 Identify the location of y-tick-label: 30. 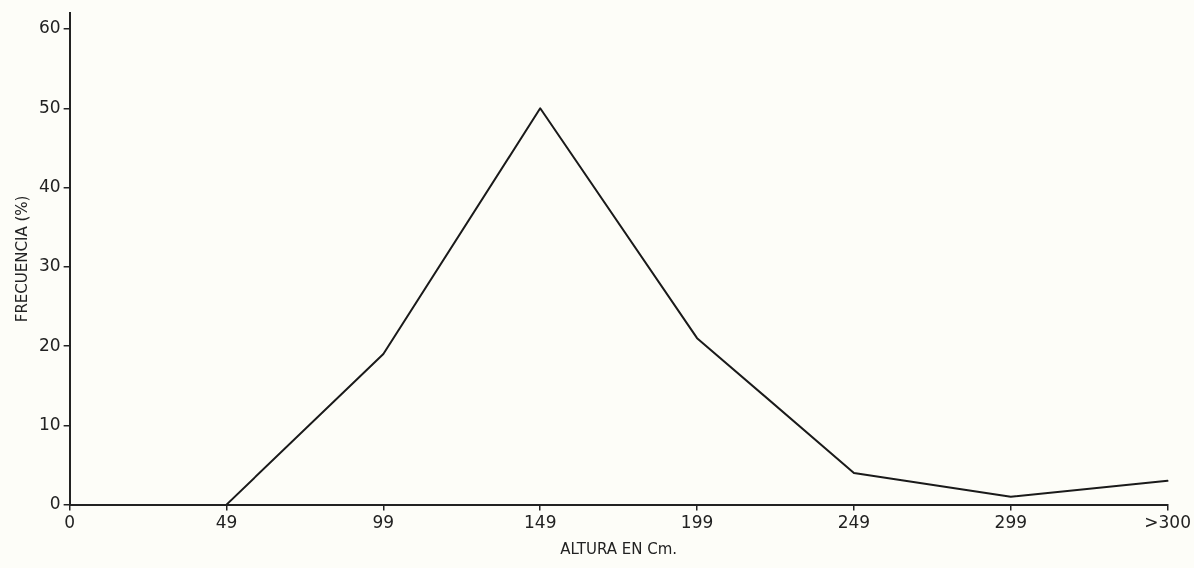
(49, 265).